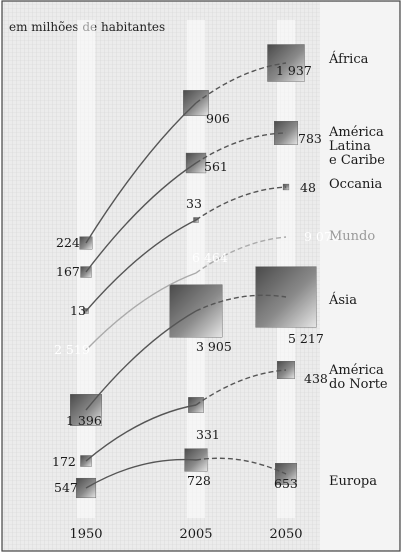 Image resolution: width=404 pixels, height=553 pixels. What do you see at coordinates (358, 384) in the screenshot?
I see `america-do-norte-region-label: do Norte` at bounding box center [358, 384].